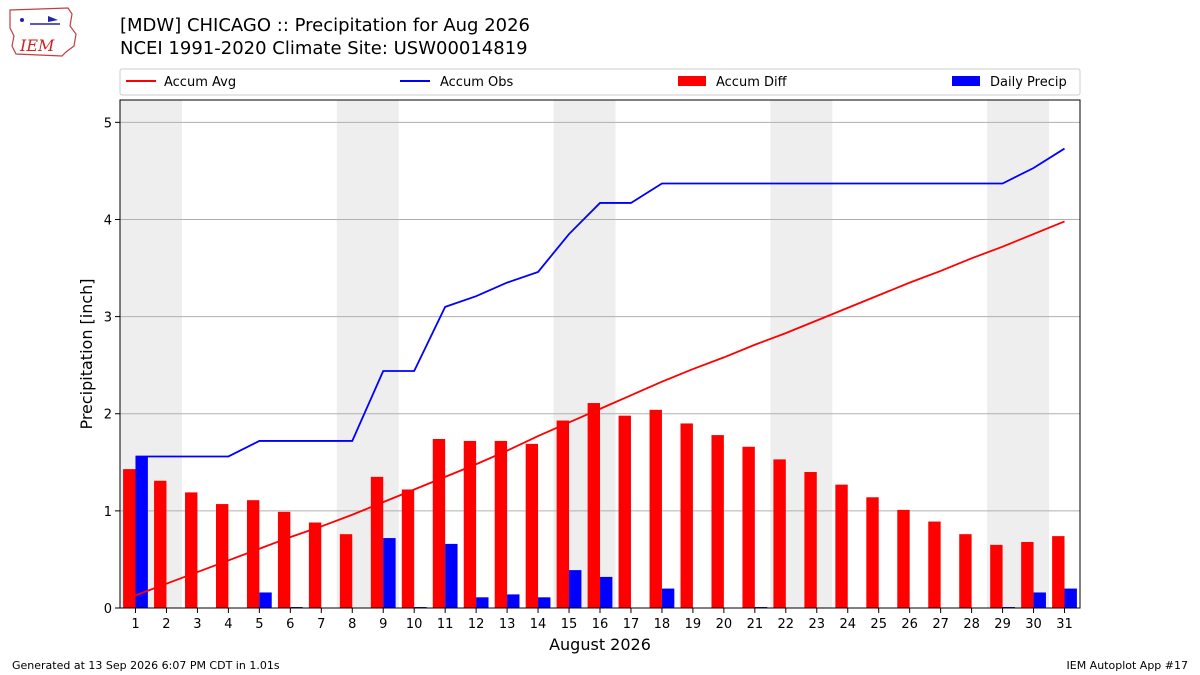  Describe the element at coordinates (600, 644) in the screenshot. I see `x-axis-label: August 2026` at that location.